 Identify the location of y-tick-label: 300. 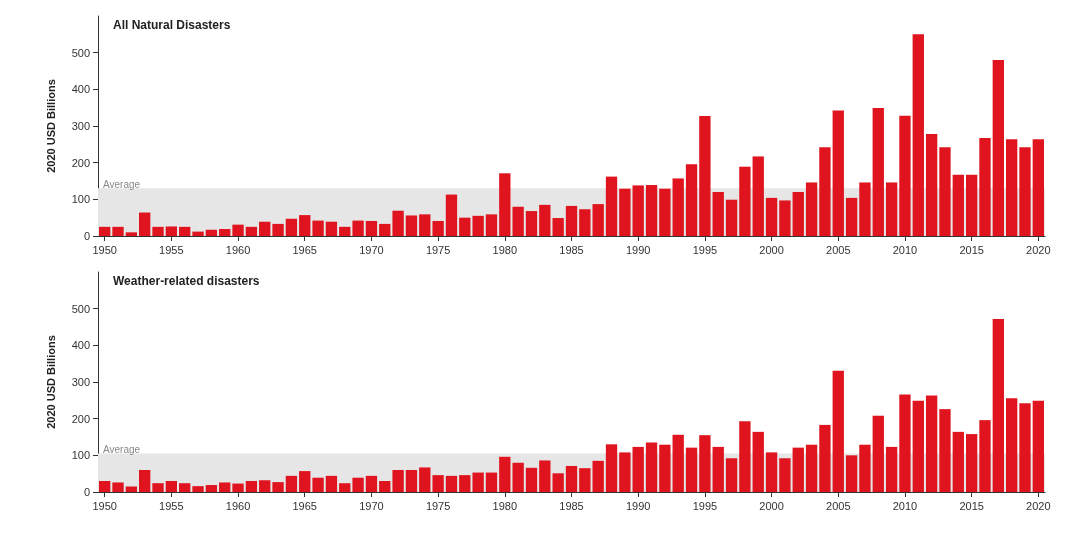
(80, 126).